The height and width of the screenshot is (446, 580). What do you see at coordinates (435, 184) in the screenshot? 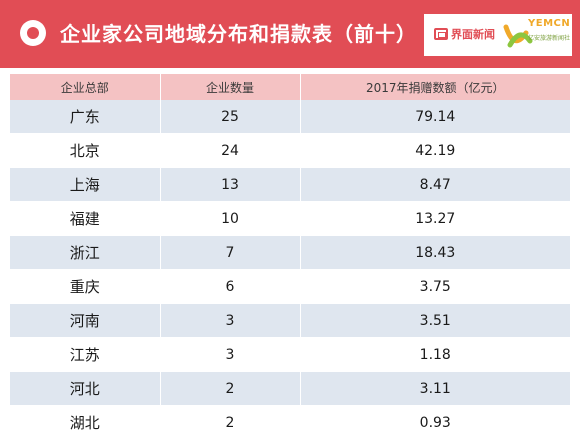
I see `cell-amount: 8.47` at bounding box center [435, 184].